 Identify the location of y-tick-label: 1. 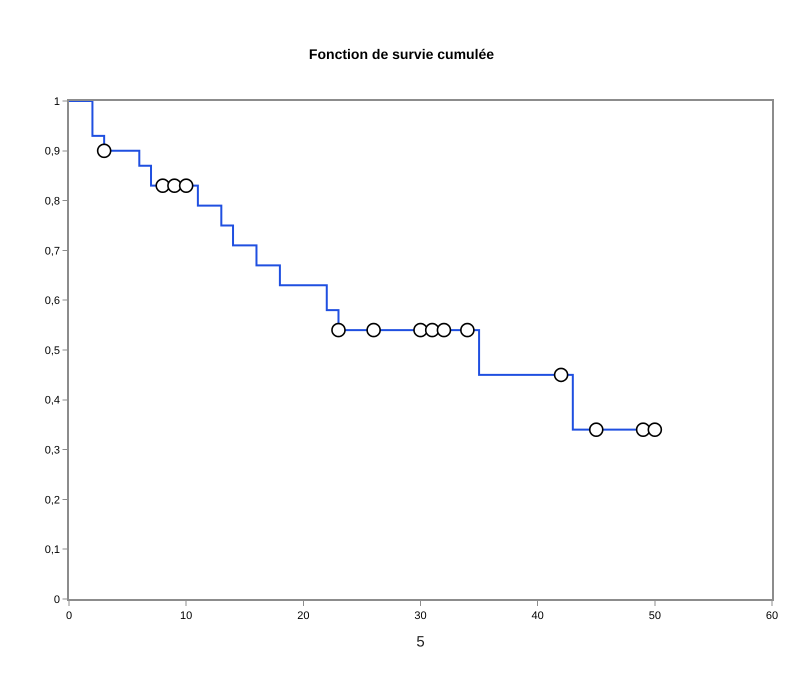
(57, 102).